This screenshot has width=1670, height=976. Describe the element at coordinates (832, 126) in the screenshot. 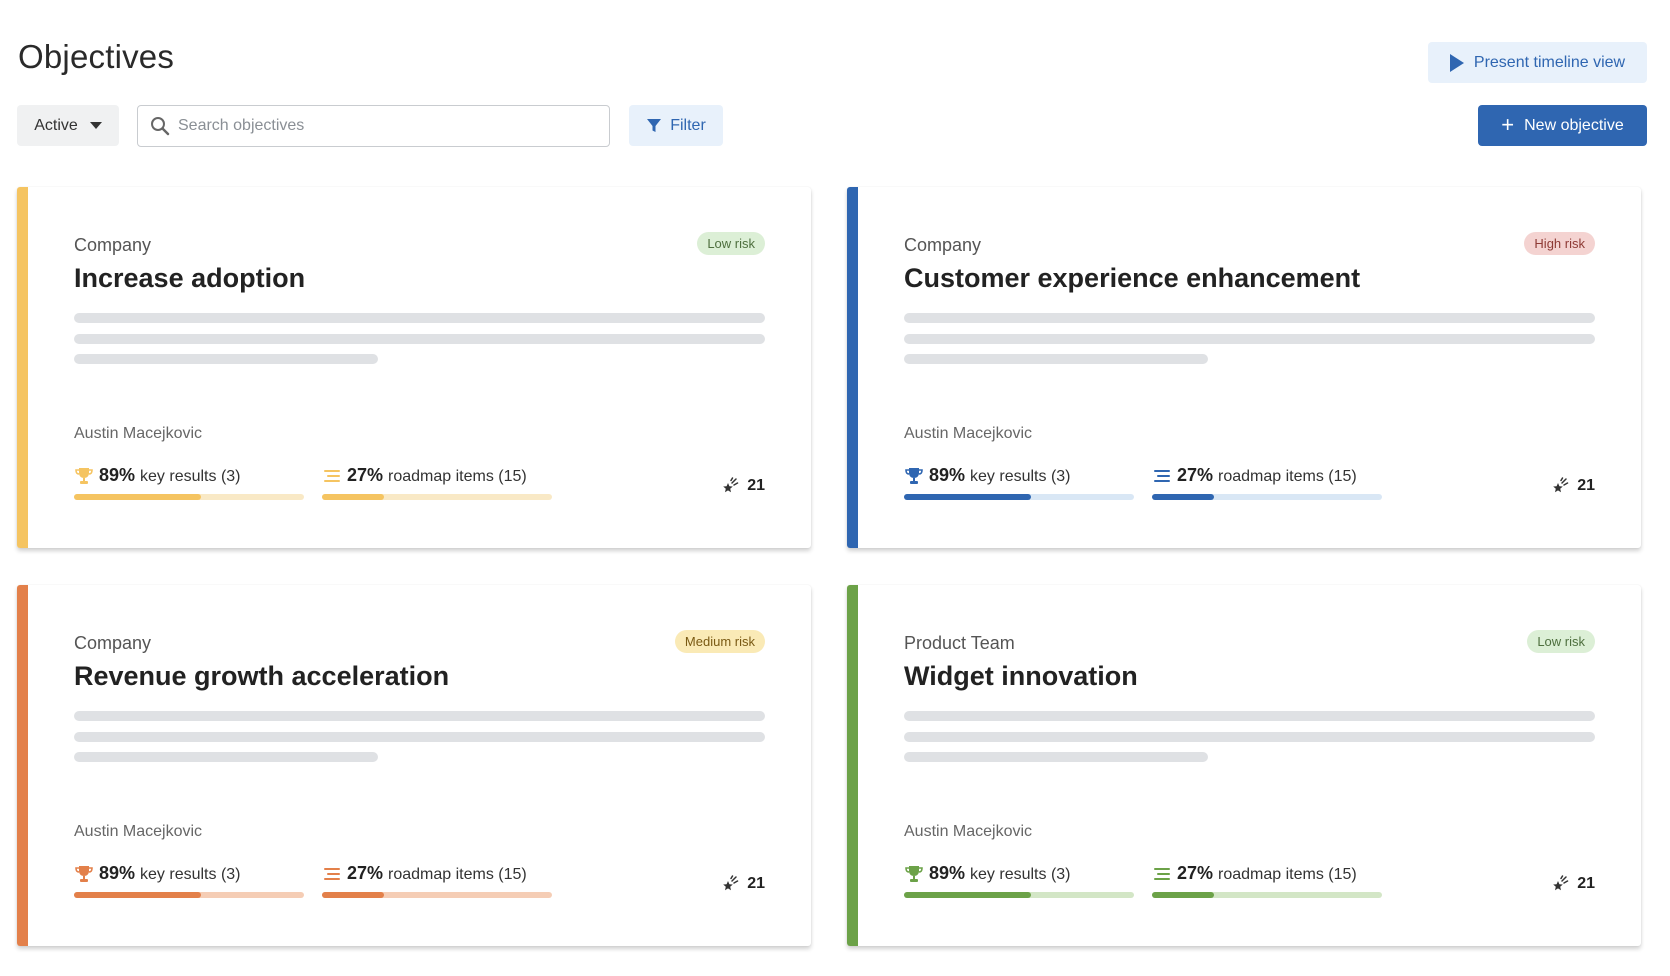

I see `toolbar: Active Filter + New objective` at that location.